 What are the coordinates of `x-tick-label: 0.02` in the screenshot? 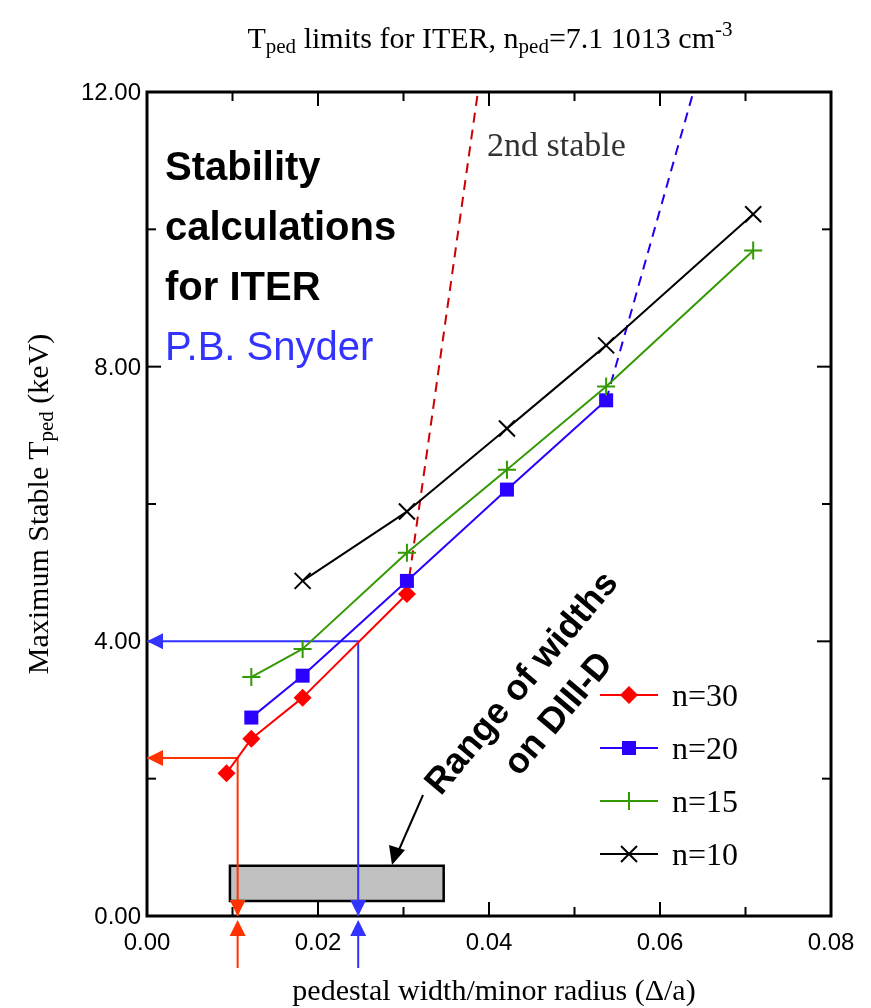 It's located at (318, 941).